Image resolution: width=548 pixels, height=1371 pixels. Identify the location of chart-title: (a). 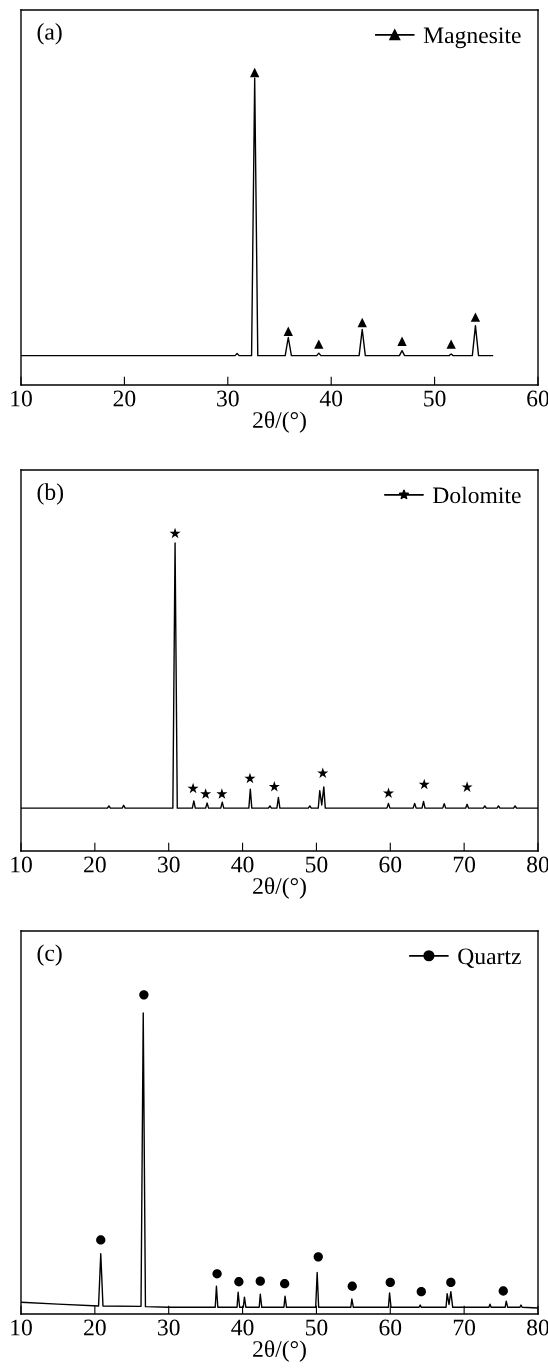
(49, 34).